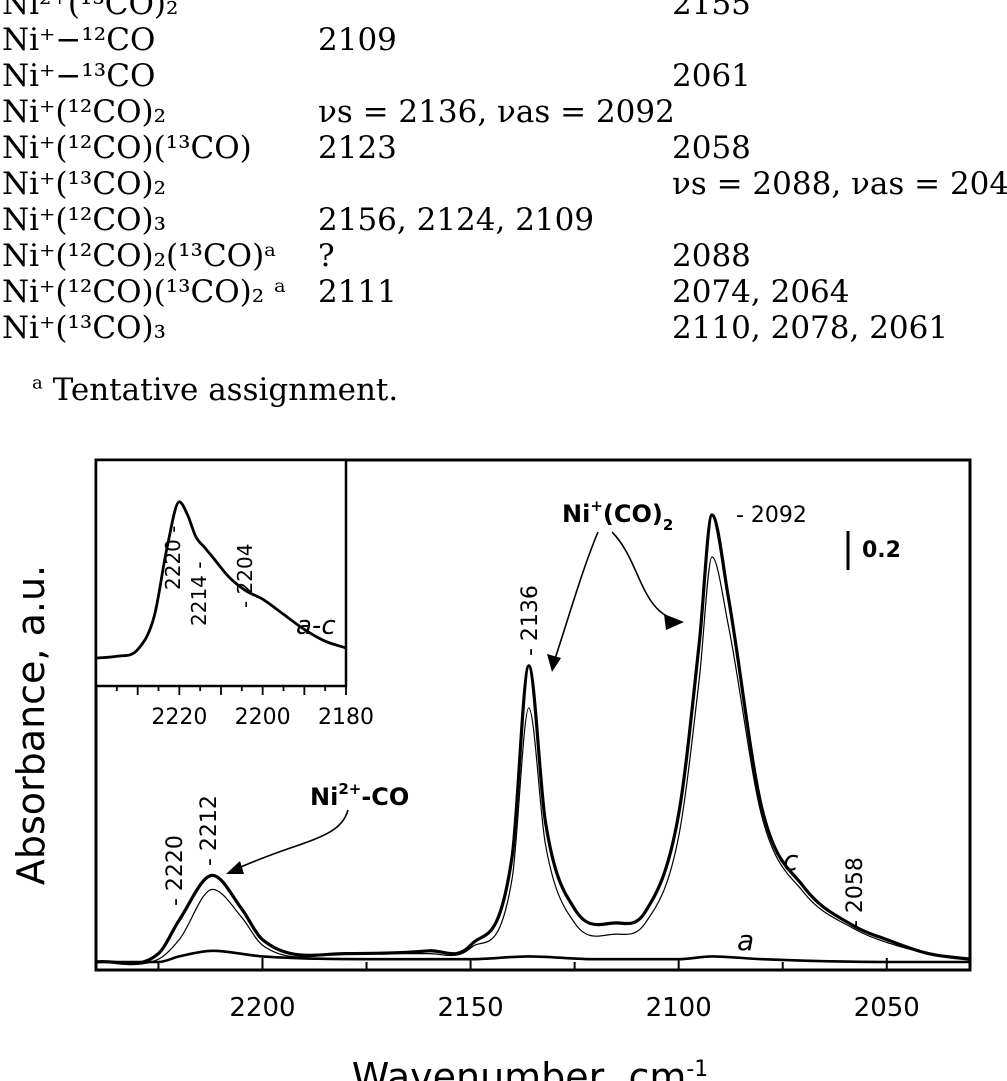  What do you see at coordinates (357, 40) in the screenshot?
I see `nu12-cell: 2109` at bounding box center [357, 40].